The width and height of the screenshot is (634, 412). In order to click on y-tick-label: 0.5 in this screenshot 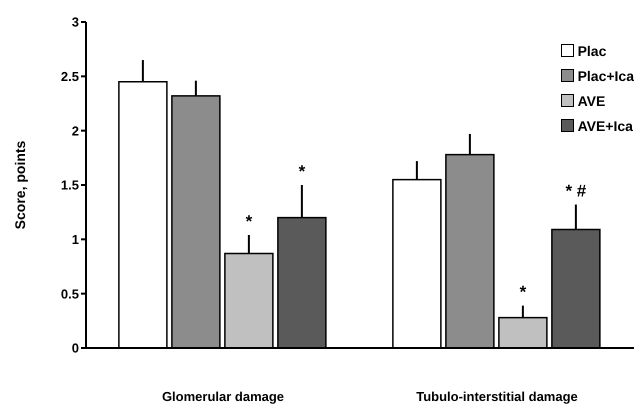, I will do `click(69, 294)`.